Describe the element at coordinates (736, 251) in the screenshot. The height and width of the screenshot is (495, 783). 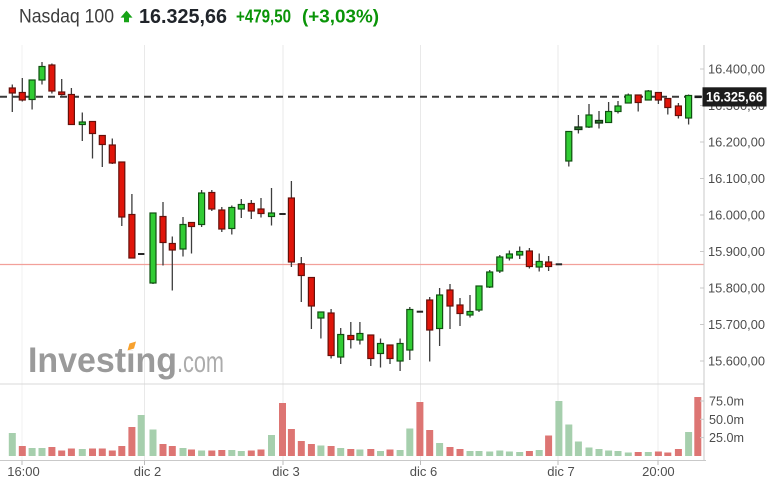
I see `svg-text: 15.900,00` at that location.